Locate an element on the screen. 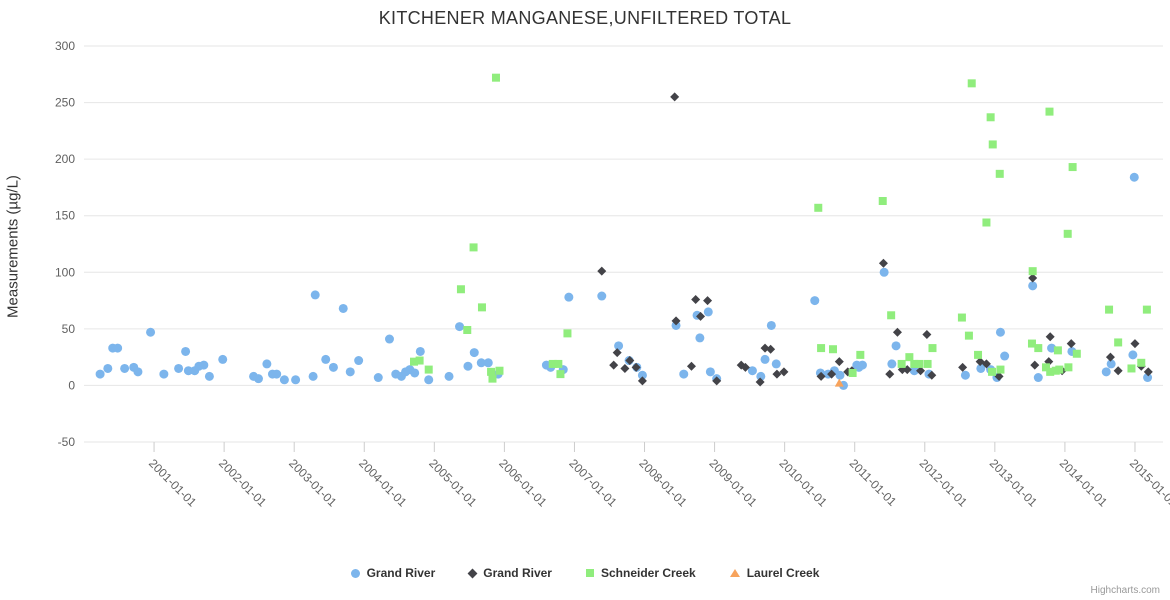 The width and height of the screenshot is (1170, 600). legend-item-grand-river: Grand River is located at coordinates (509, 573).